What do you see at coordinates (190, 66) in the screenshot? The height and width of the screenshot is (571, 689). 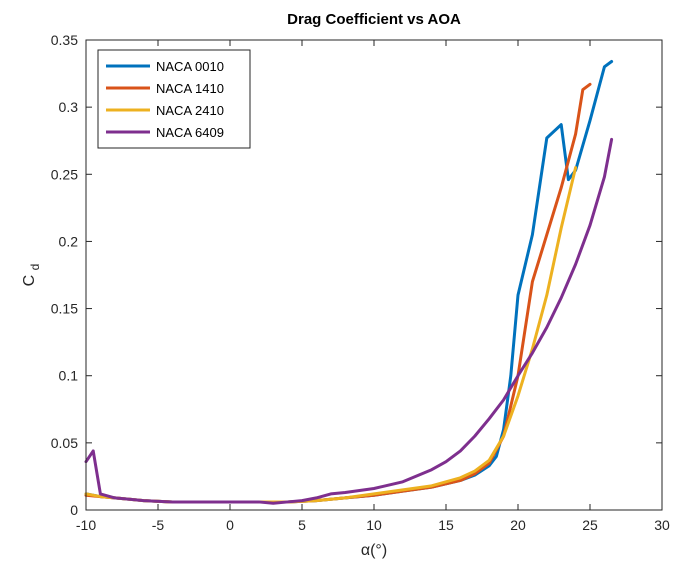 I see `legend-label: NACA 0010` at bounding box center [190, 66].